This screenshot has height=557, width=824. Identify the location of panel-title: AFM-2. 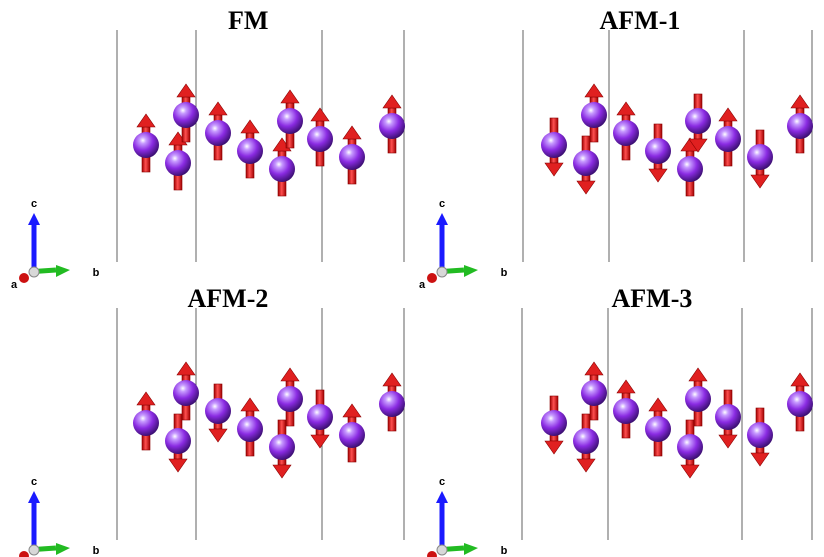
(228, 298).